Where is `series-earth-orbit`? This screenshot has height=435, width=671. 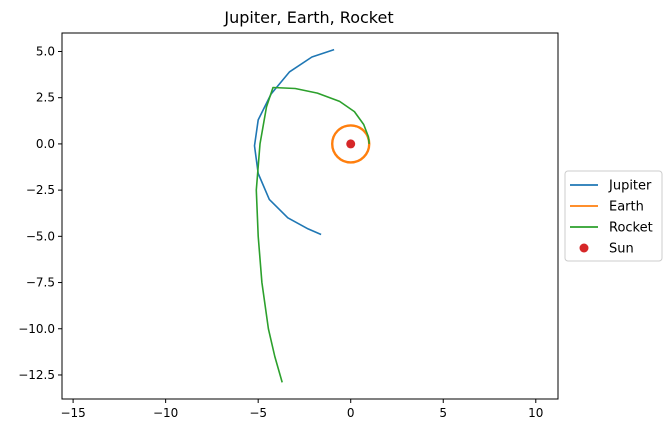
series-earth-orbit is located at coordinates (351, 144).